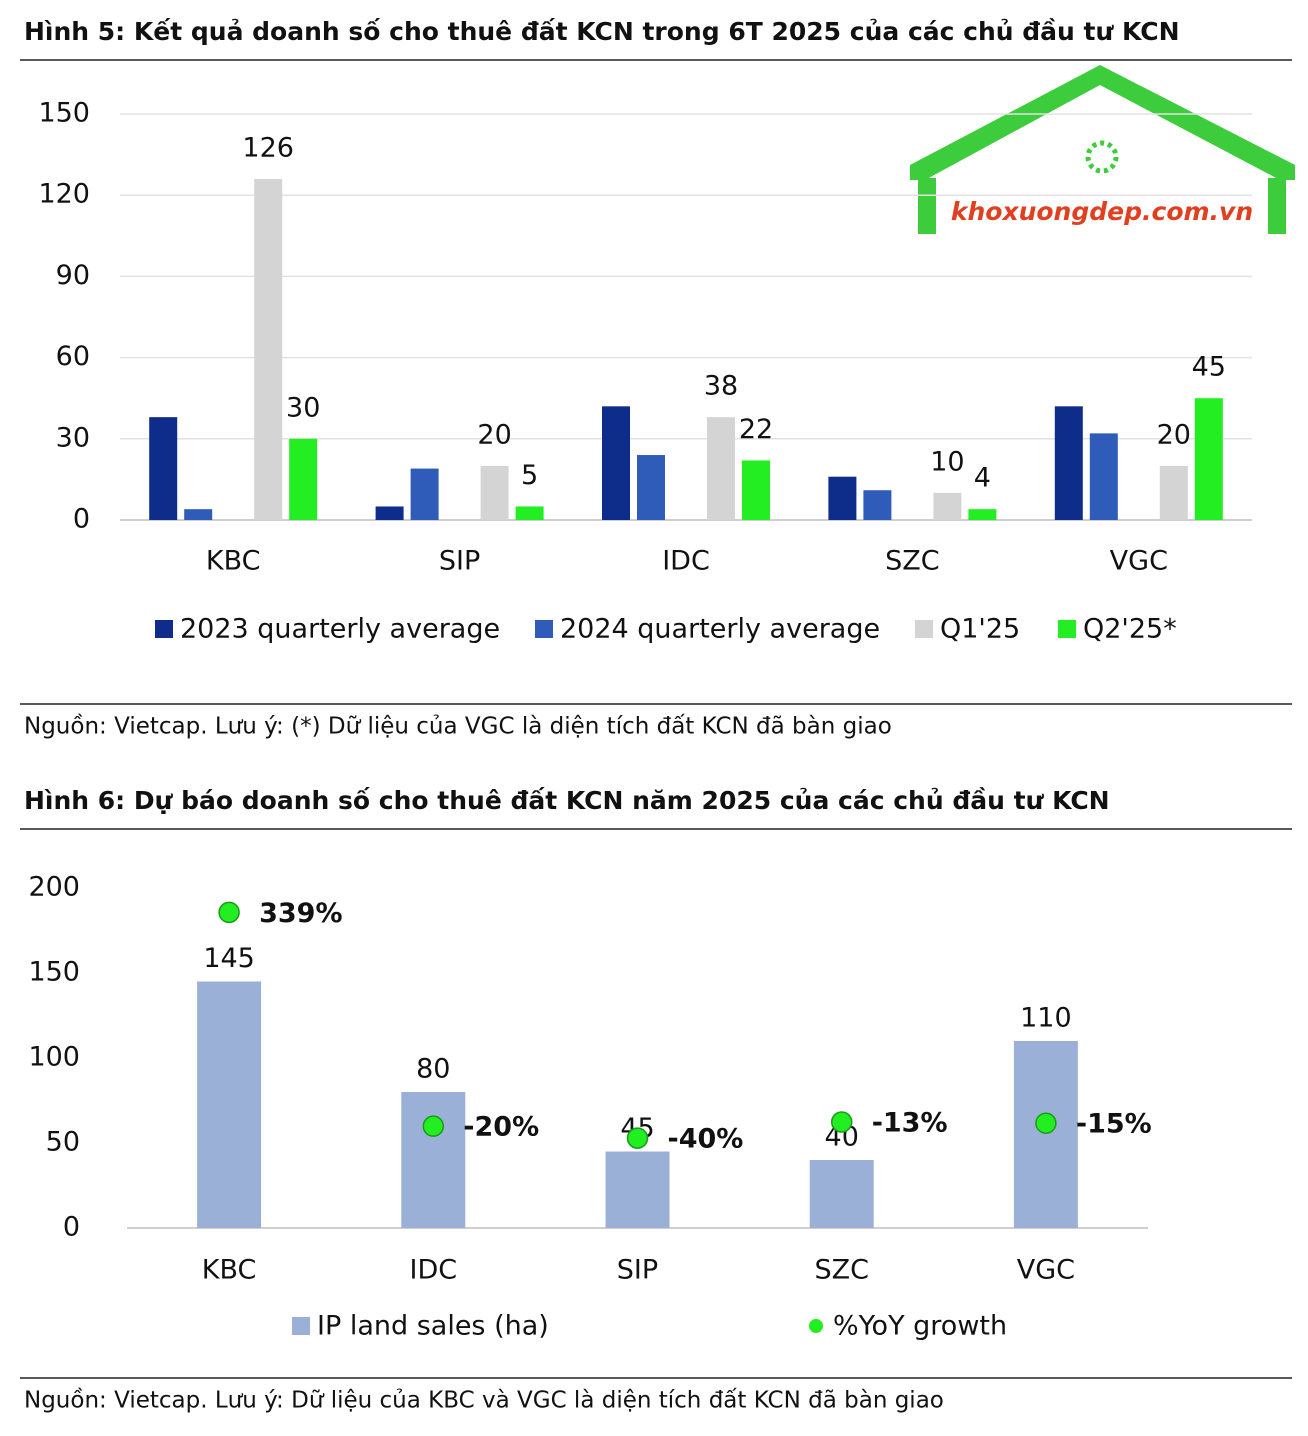 The image size is (1308, 1436). I want to click on legend-label: Q2'25*, so click(1130, 629).